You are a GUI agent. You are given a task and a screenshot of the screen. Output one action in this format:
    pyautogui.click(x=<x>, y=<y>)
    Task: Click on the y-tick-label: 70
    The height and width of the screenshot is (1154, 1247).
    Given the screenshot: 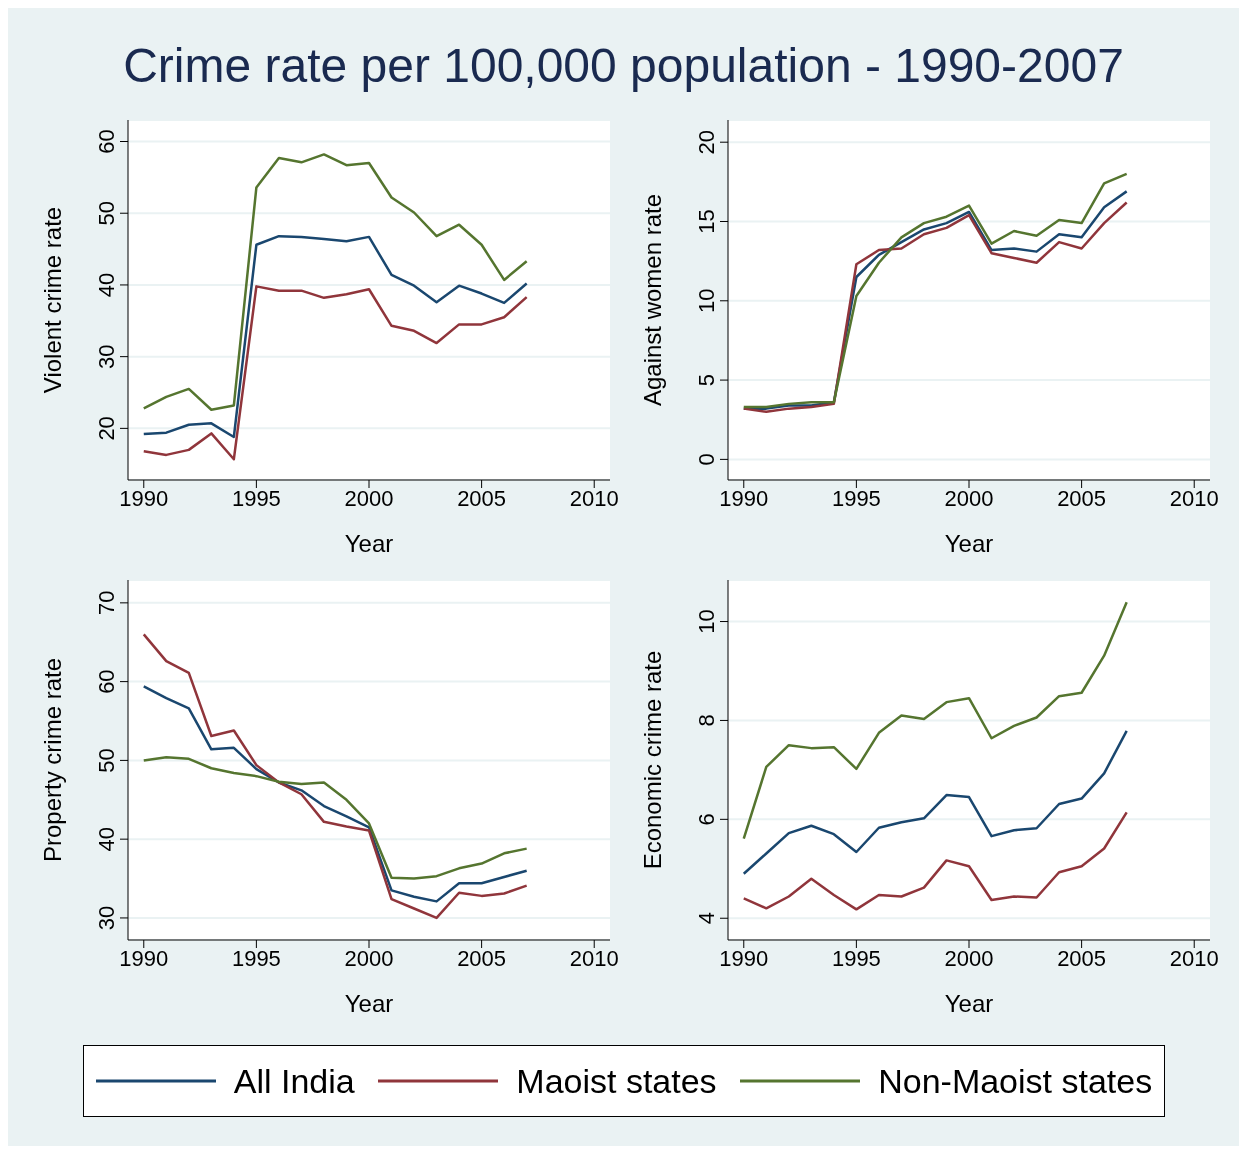 What is the action you would take?
    pyautogui.click(x=106, y=603)
    